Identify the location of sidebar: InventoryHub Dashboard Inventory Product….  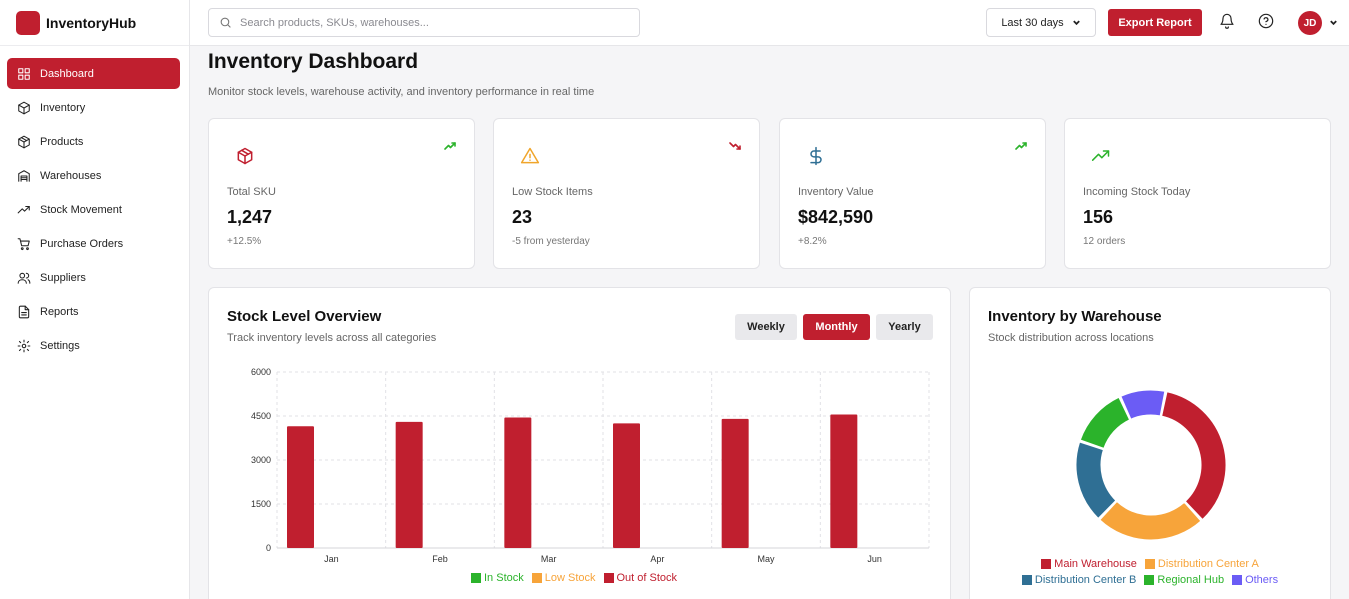
(95, 299).